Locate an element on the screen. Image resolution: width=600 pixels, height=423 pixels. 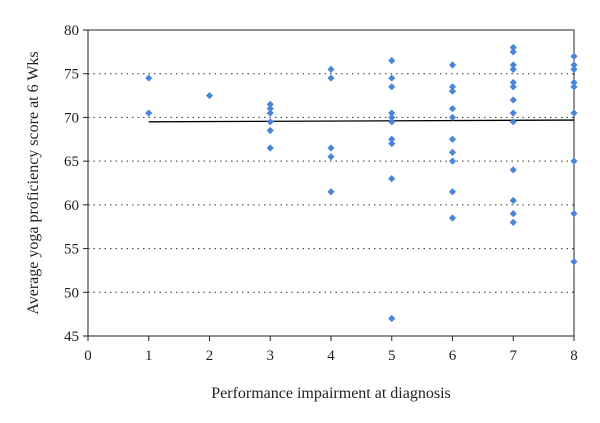
x-axis-title: Performance impairment at diagnosis is located at coordinates (330, 393).